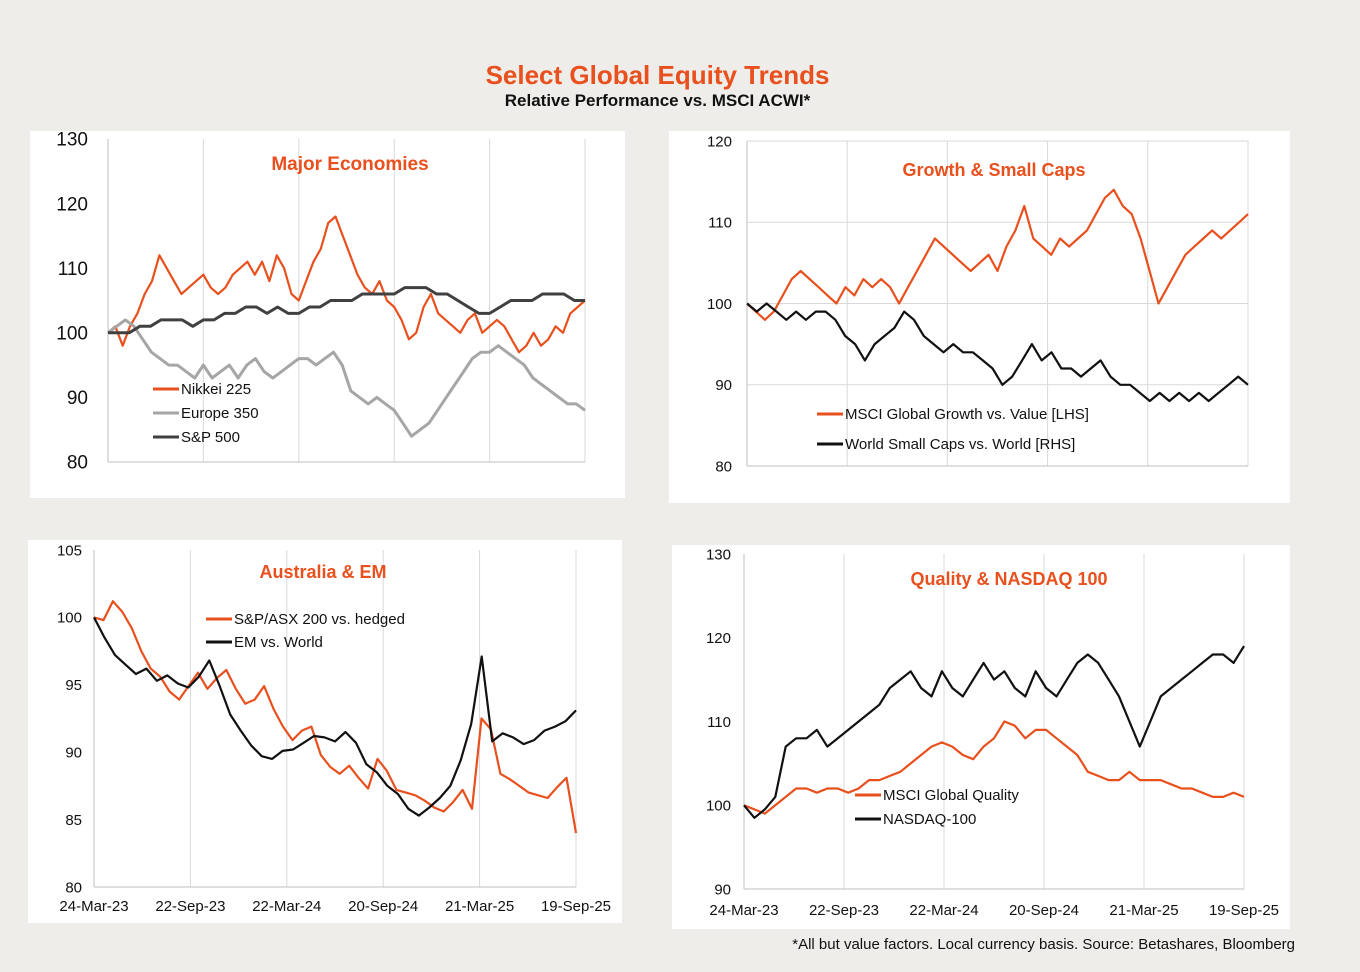  I want to click on s-p-asx-200-vs-hedged-line, so click(335, 717).